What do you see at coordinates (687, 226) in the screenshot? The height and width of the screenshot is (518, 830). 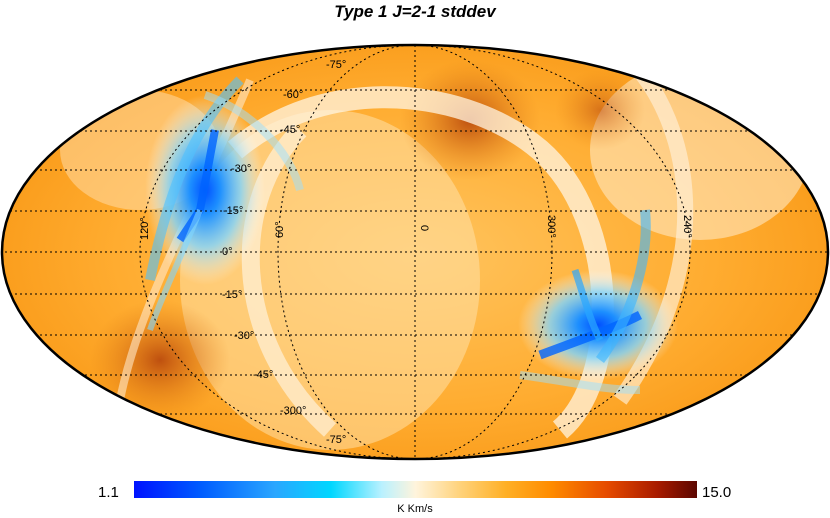 I see `lon-label: 240°` at bounding box center [687, 226].